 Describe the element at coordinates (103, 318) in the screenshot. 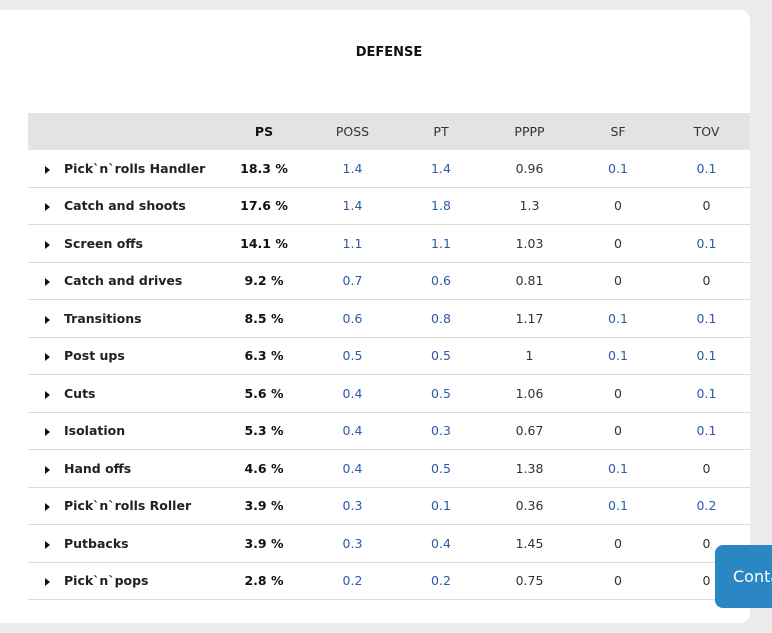

I see `row-play-type-label: Transitions` at that location.